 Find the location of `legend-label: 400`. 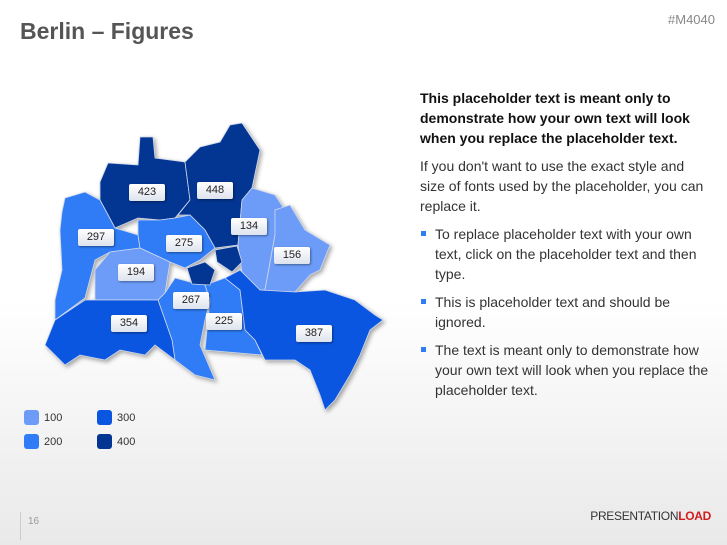

legend-label: 400 is located at coordinates (126, 441).